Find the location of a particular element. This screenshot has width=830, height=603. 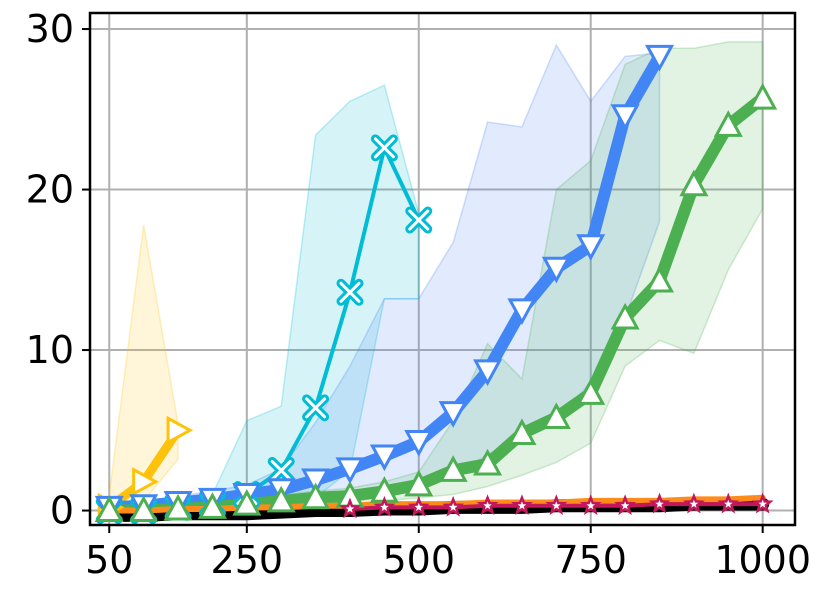

y-tick-label: 20 is located at coordinates (50, 190).